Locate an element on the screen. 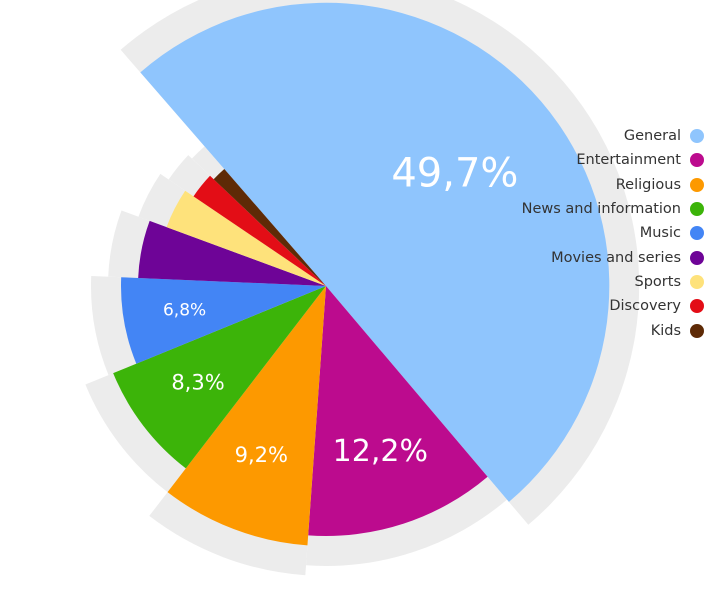 The height and width of the screenshot is (607, 716). legend-item-general: General is located at coordinates (592, 136).